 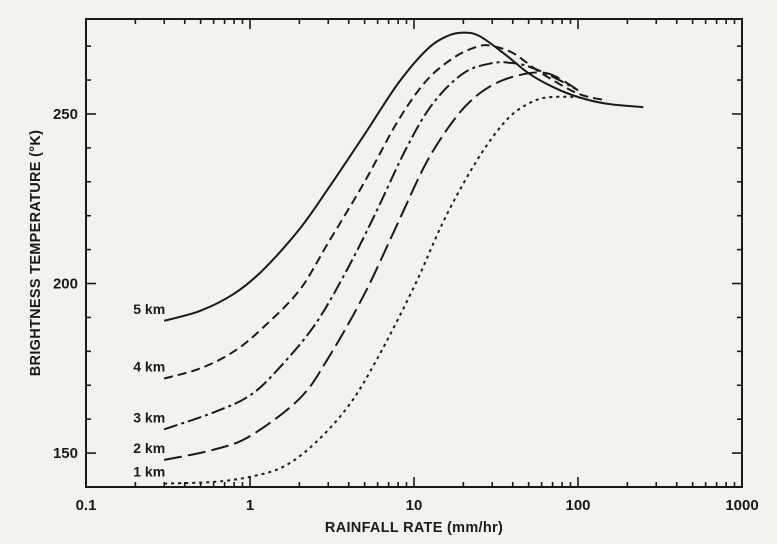 What do you see at coordinates (65, 114) in the screenshot?
I see `y-tick-label: 250` at bounding box center [65, 114].